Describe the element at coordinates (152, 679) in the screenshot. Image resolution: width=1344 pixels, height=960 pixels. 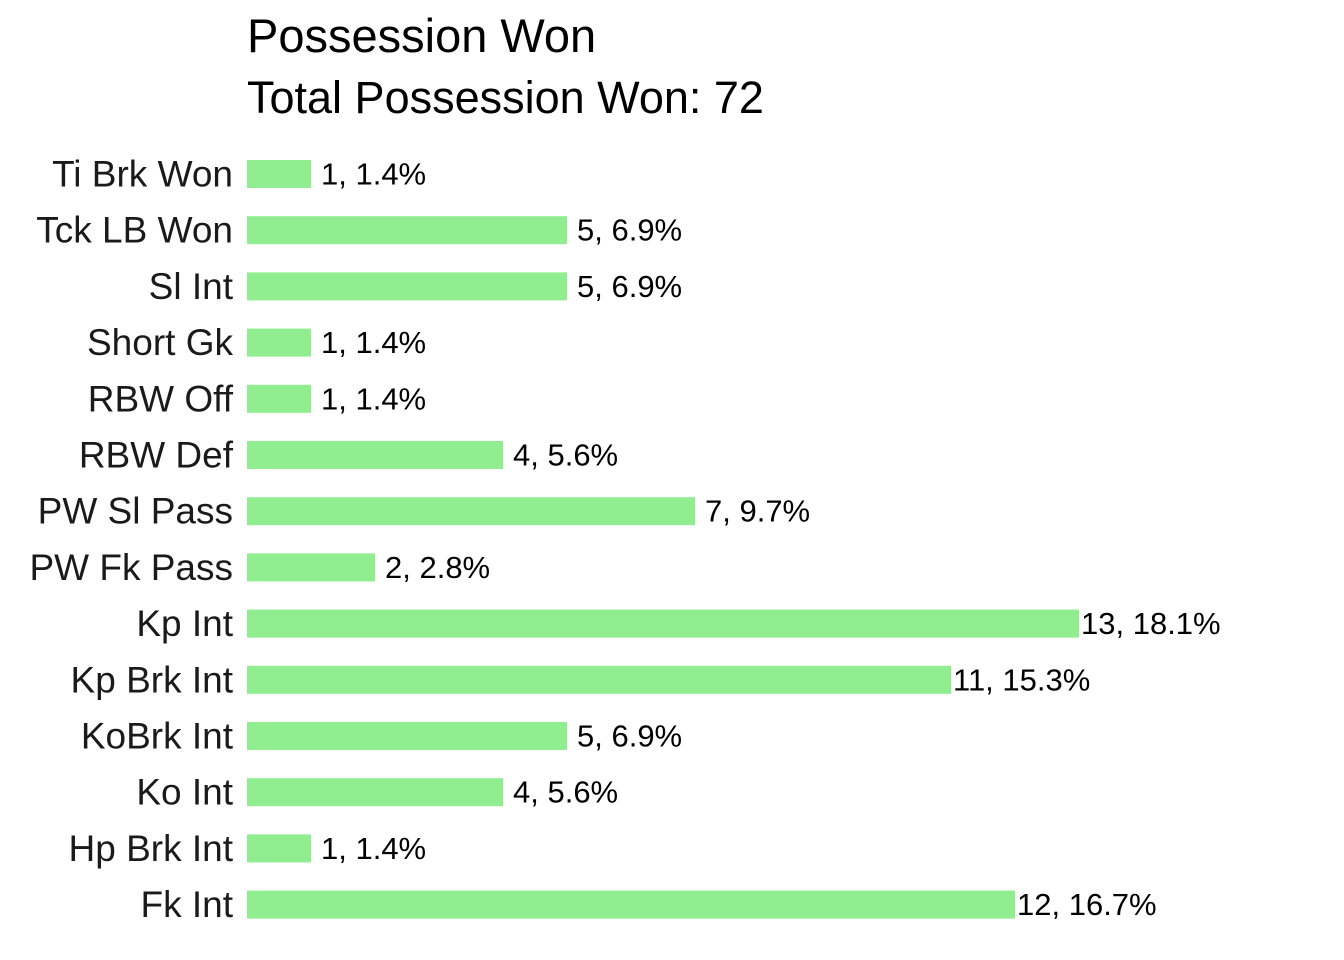
I see `category-label: Kp Brk Int` at that location.